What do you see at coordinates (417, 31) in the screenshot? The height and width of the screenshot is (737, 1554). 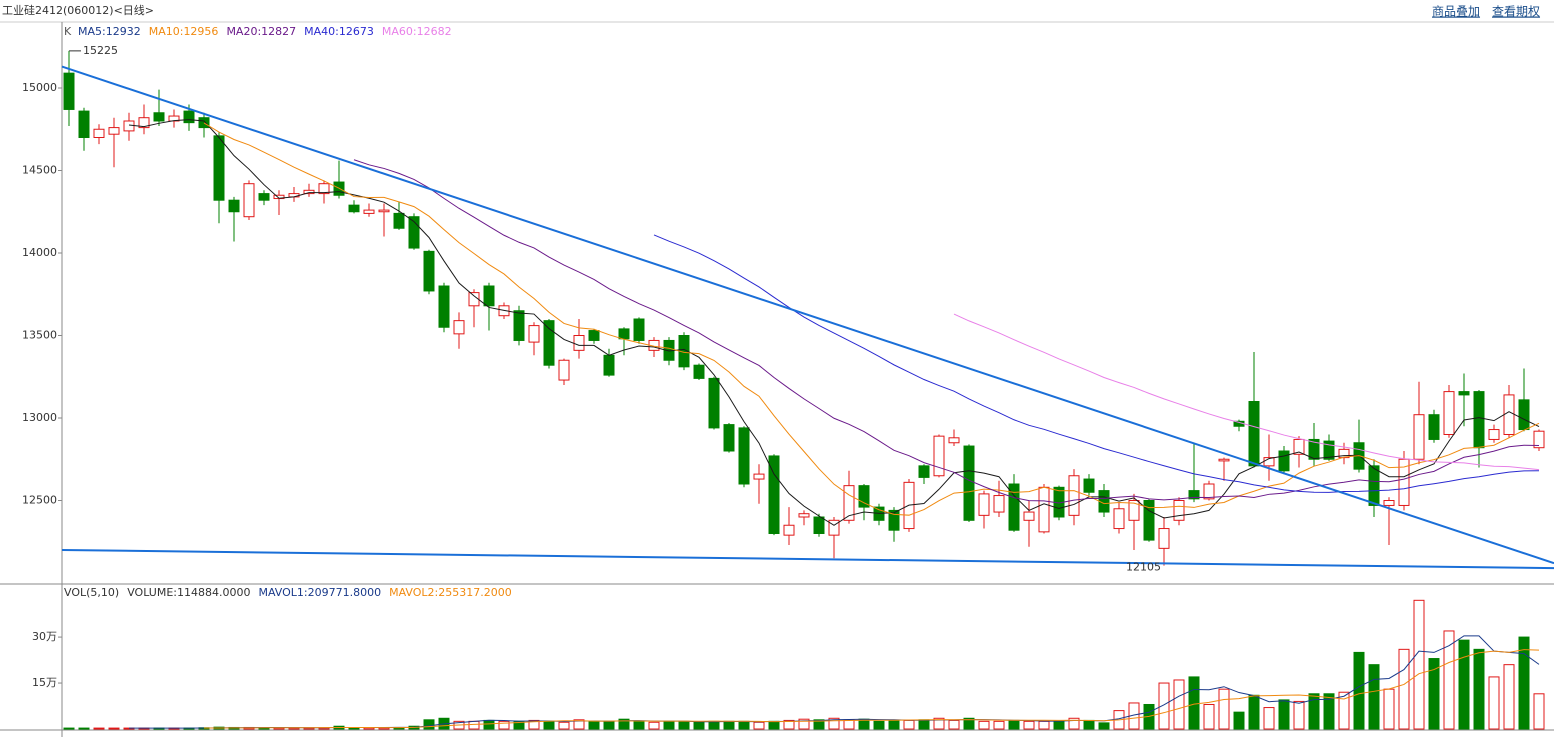 I see `legend-ma: MA60:12682` at bounding box center [417, 31].